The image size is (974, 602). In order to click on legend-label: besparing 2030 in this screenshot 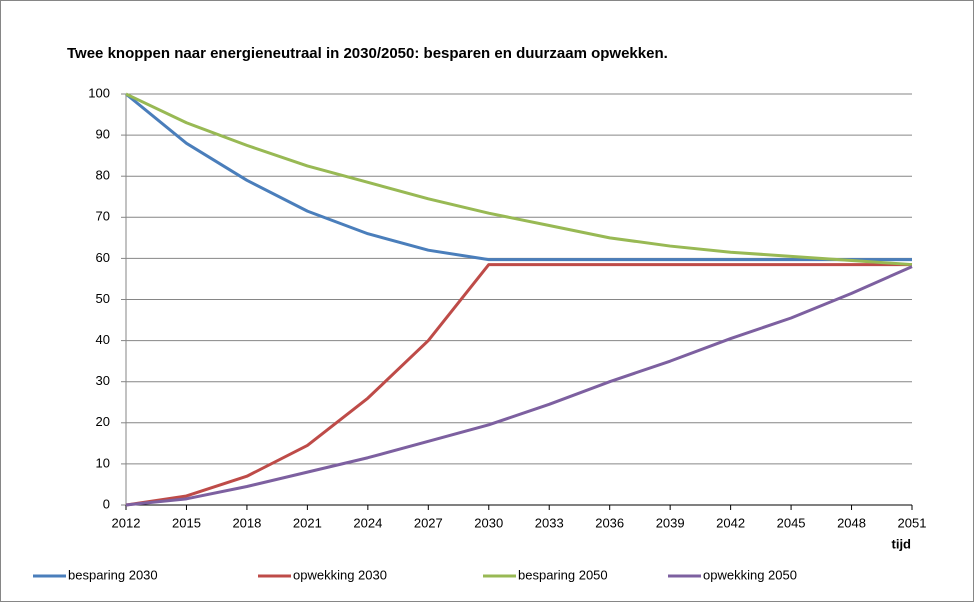, I will do `click(113, 574)`.